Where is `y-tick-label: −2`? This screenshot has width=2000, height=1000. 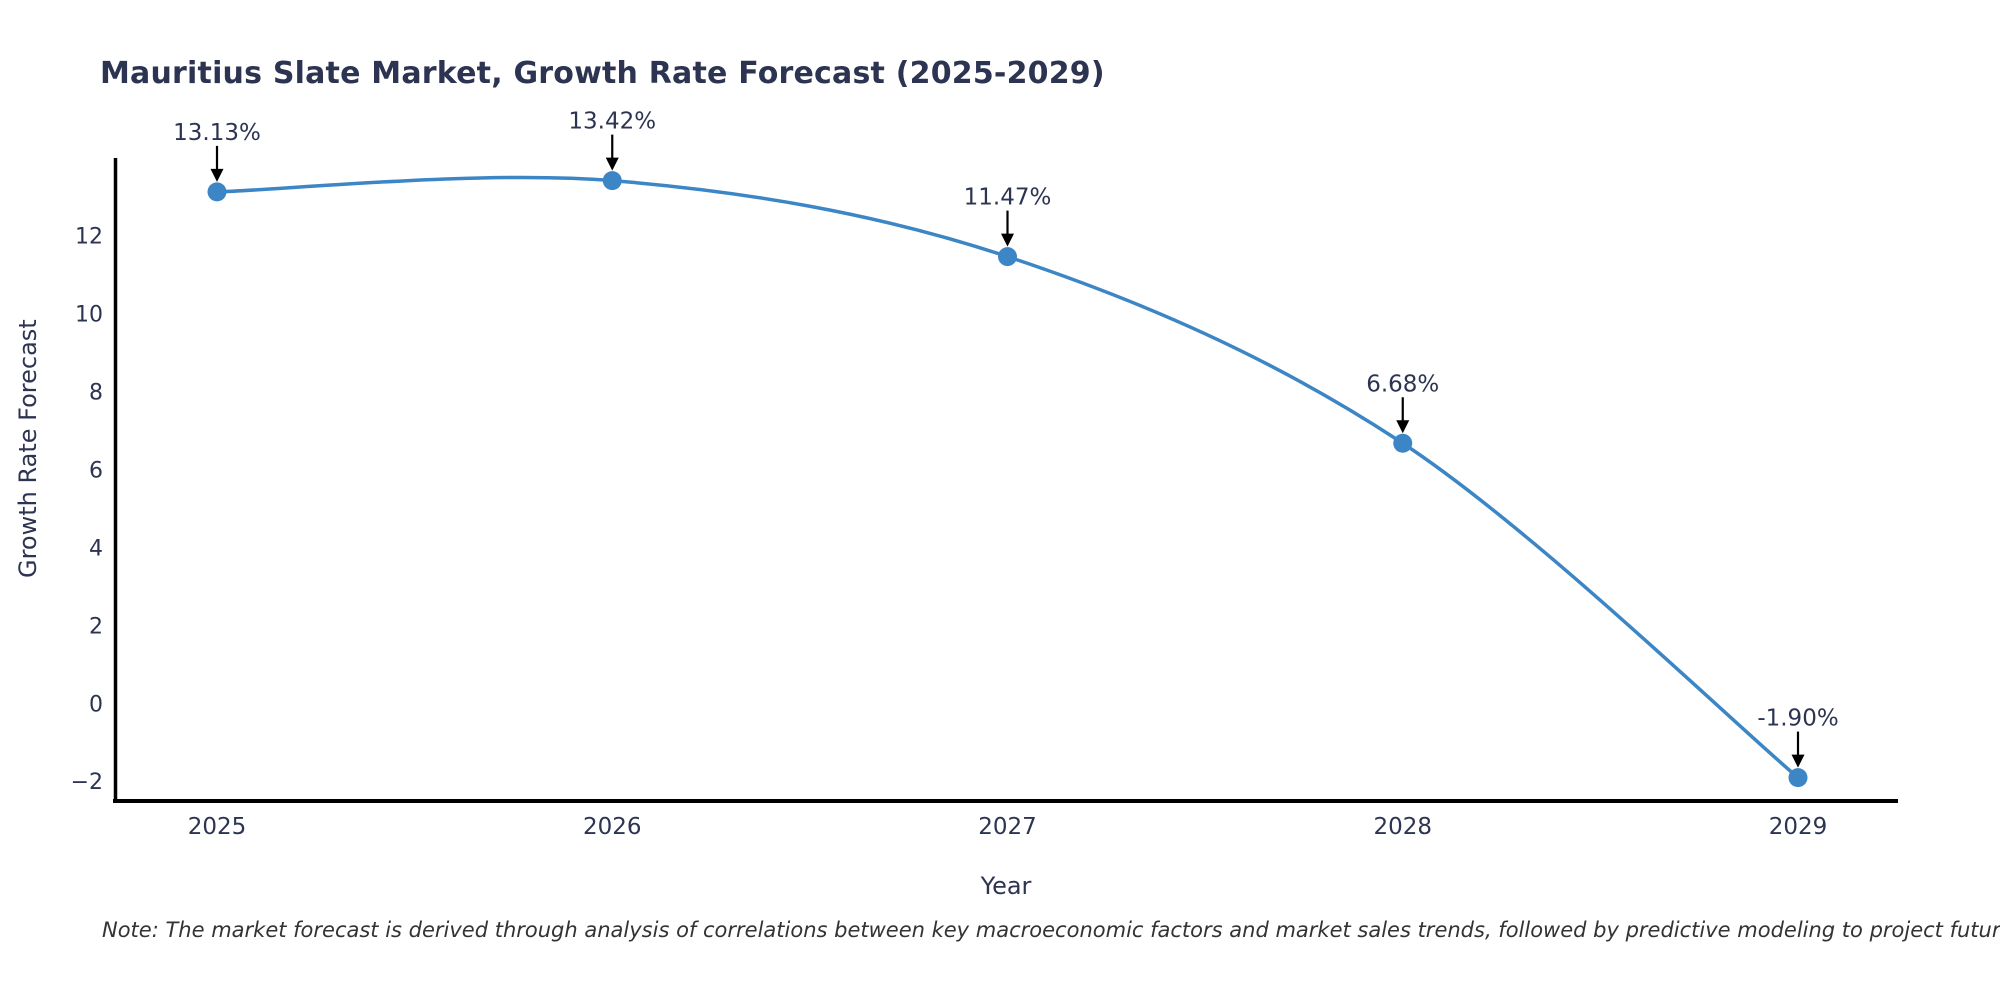
y-tick-label: −2 is located at coordinates (87, 782).